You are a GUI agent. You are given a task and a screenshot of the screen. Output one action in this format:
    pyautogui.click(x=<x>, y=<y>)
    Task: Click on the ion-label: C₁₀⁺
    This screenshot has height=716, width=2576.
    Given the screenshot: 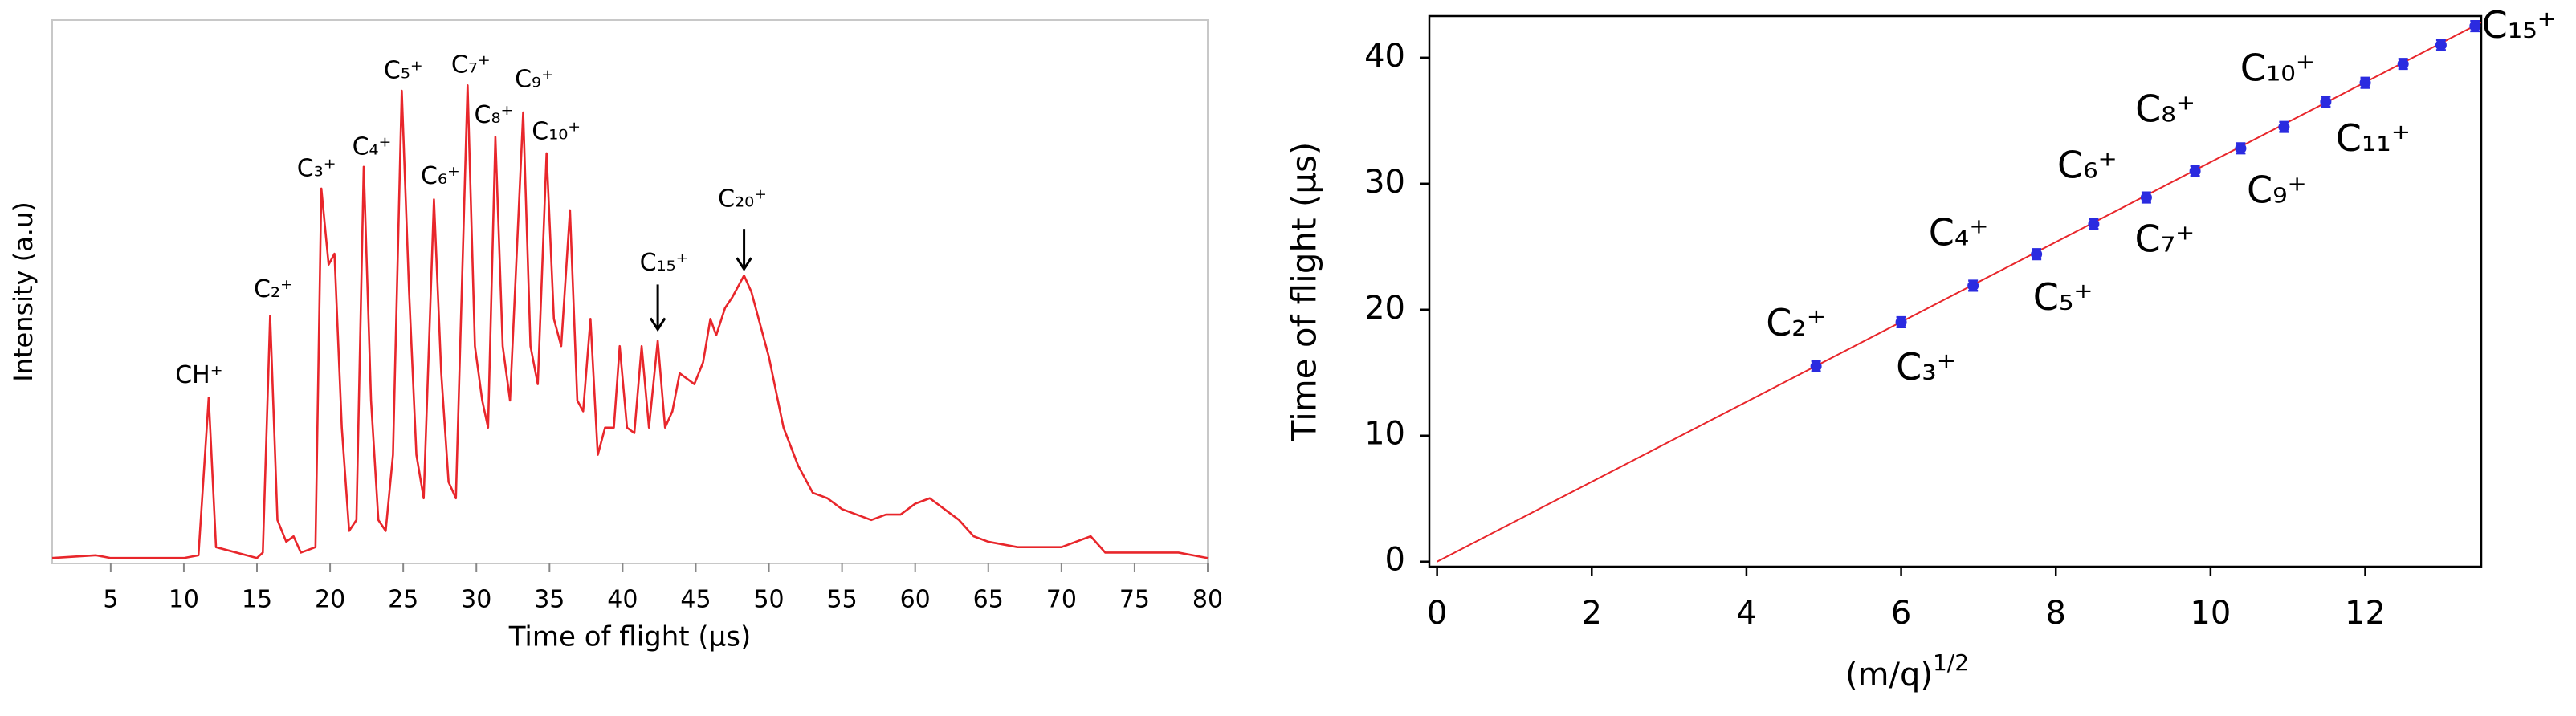 What is the action you would take?
    pyautogui.click(x=2277, y=68)
    